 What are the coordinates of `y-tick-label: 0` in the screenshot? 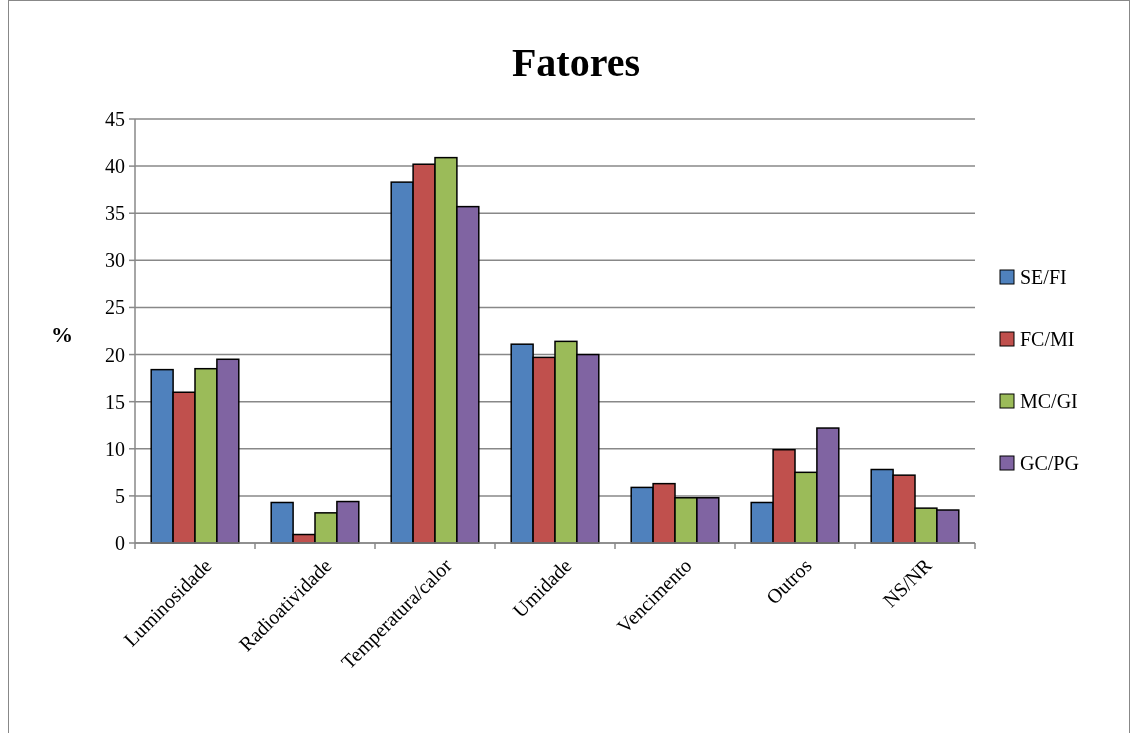 It's located at (120, 543).